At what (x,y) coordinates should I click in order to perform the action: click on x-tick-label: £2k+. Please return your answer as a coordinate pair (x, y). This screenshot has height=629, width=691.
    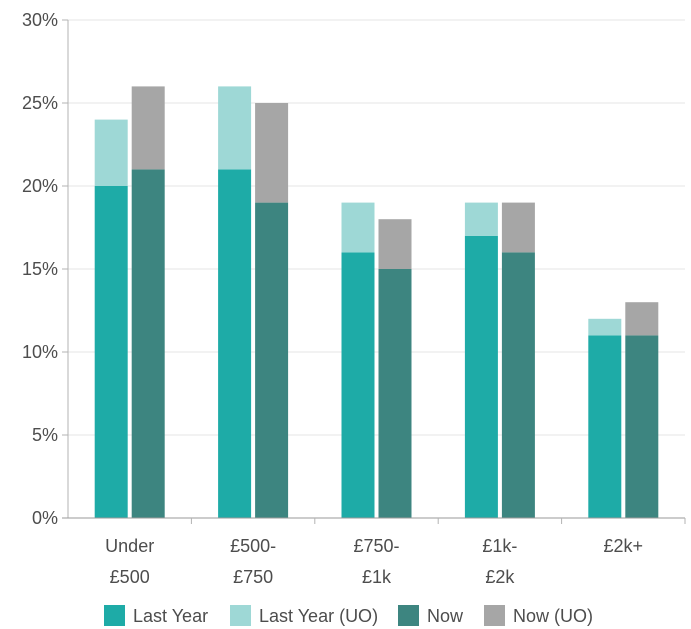
    Looking at the image, I should click on (624, 546).